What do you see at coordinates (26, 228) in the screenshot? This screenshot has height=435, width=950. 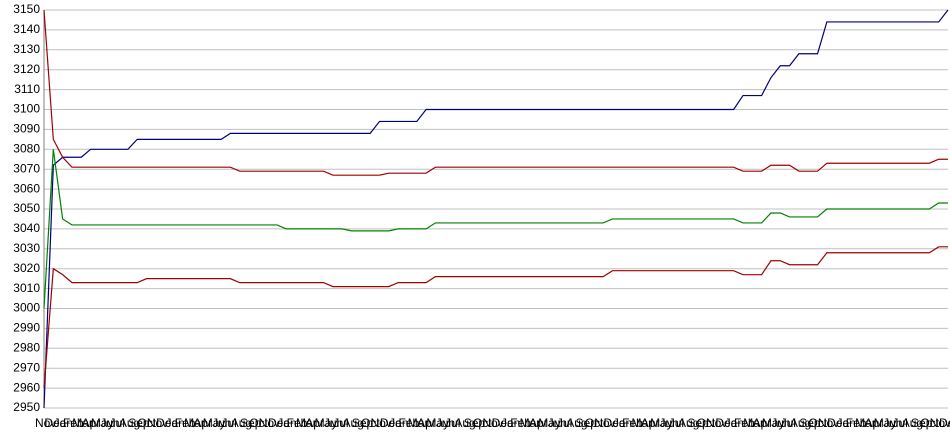 I see `y-tick-label: 3040` at bounding box center [26, 228].